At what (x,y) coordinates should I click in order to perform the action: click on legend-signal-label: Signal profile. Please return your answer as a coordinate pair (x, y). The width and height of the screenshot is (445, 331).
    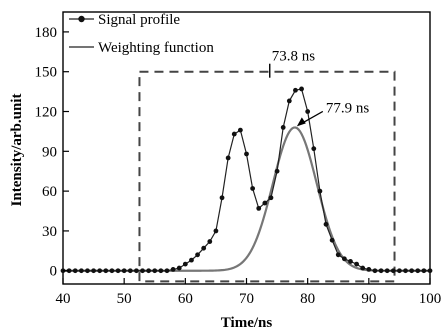
    Looking at the image, I should click on (139, 20).